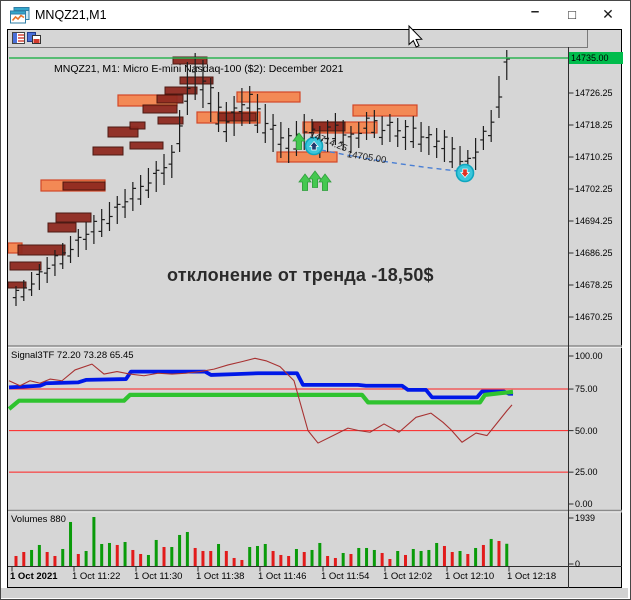 Image resolution: width=631 pixels, height=600 pixels. I want to click on volume-axis-label: 1939, so click(585, 518).